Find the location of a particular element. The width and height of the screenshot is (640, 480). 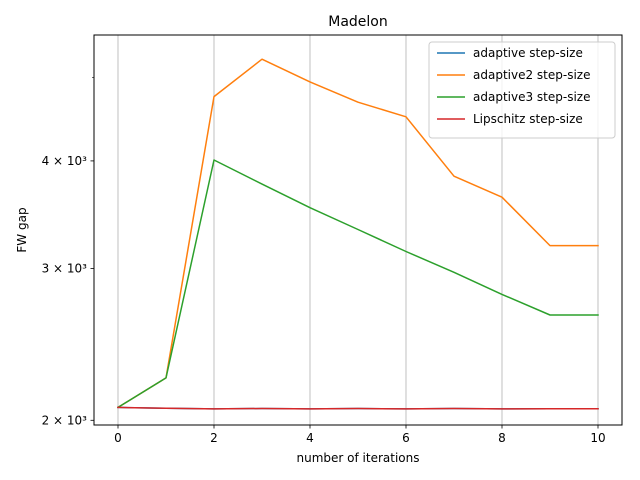

y-tick-label: 3 × 10³ is located at coordinates (65, 269).